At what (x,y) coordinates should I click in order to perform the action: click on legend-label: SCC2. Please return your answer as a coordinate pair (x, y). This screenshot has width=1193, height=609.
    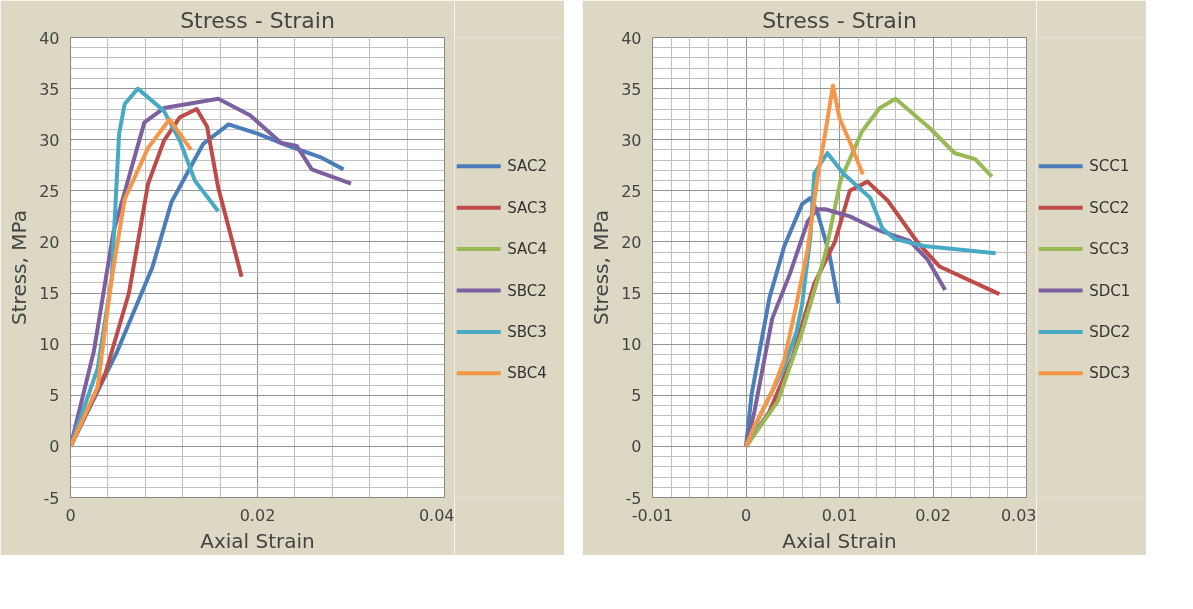
    Looking at the image, I should click on (1109, 207).